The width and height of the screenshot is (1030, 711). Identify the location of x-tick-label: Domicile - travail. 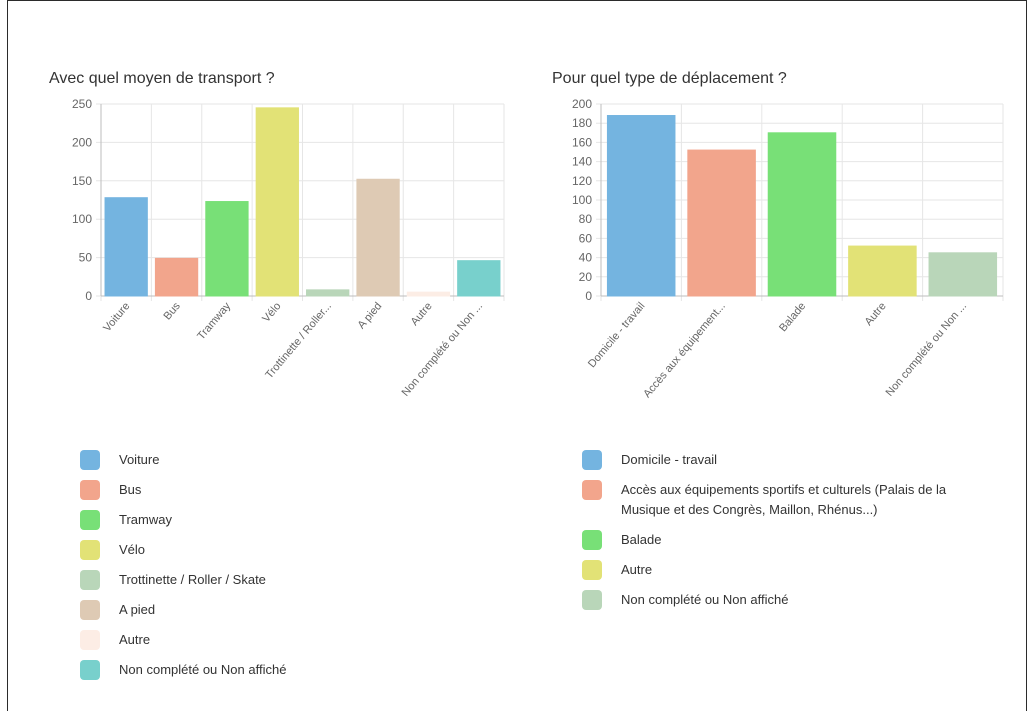
(616, 335).